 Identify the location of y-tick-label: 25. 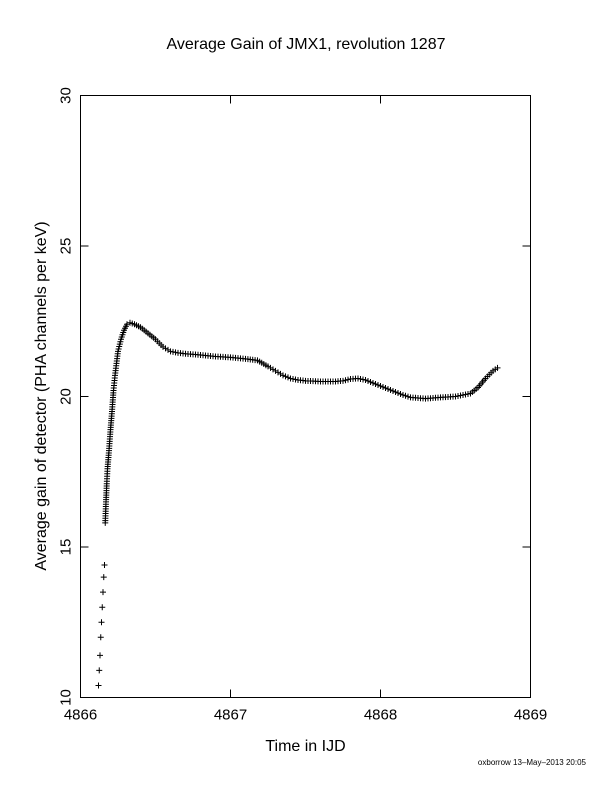
(66, 246).